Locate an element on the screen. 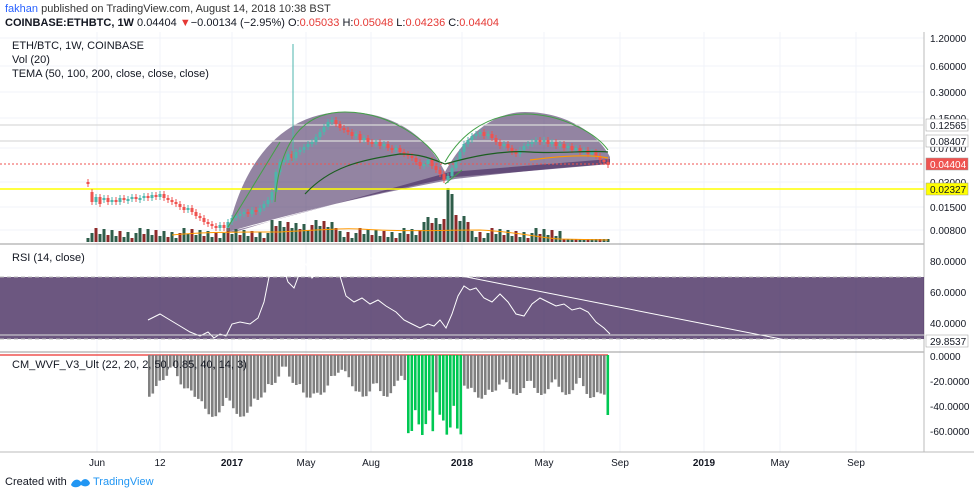 This screenshot has width=974, height=495. trend-line-rise is located at coordinates (254, 184).